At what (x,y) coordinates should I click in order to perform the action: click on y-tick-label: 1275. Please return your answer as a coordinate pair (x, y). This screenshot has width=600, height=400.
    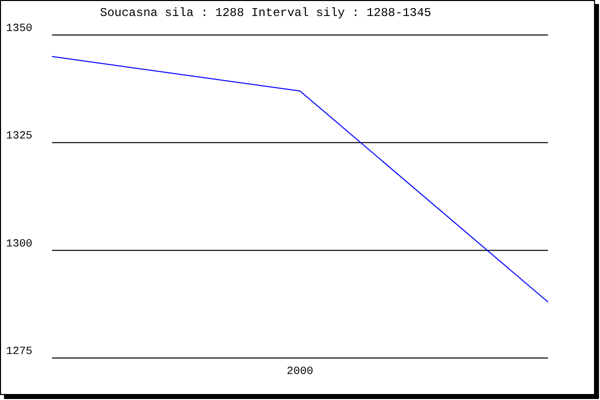
    Looking at the image, I should click on (19, 352).